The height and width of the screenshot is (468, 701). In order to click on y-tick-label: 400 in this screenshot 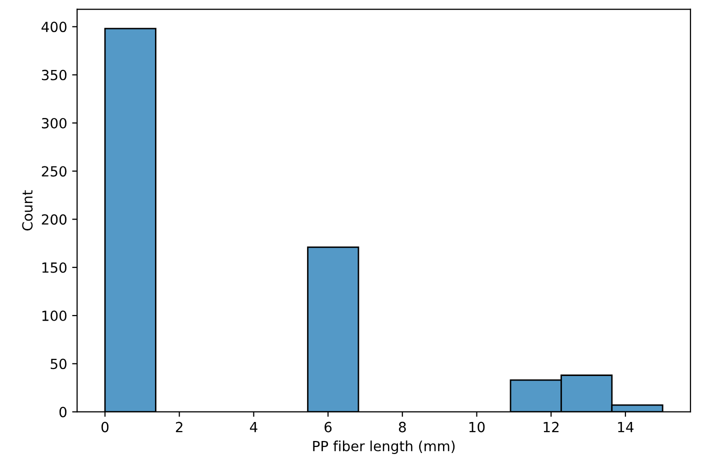, I will do `click(54, 27)`.